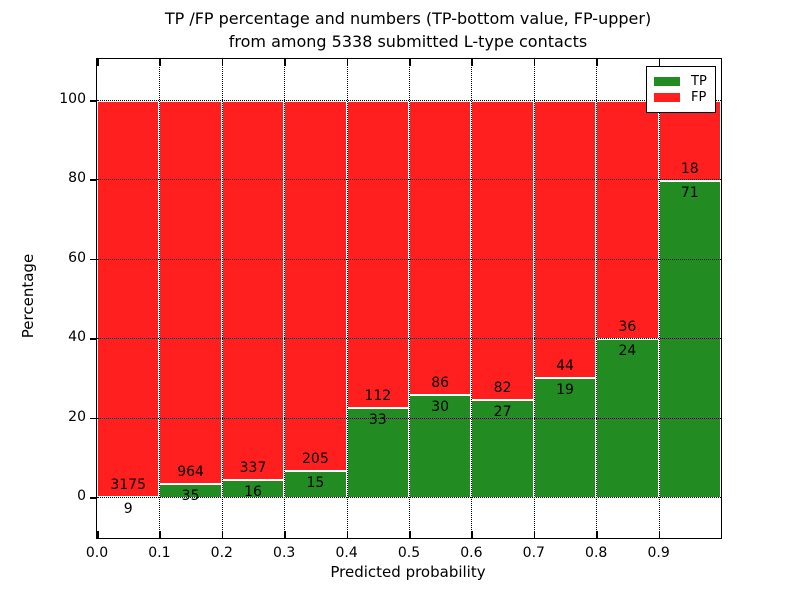 The width and height of the screenshot is (800, 600). Describe the element at coordinates (284, 553) in the screenshot. I see `x-tick-label: 0.3` at that location.